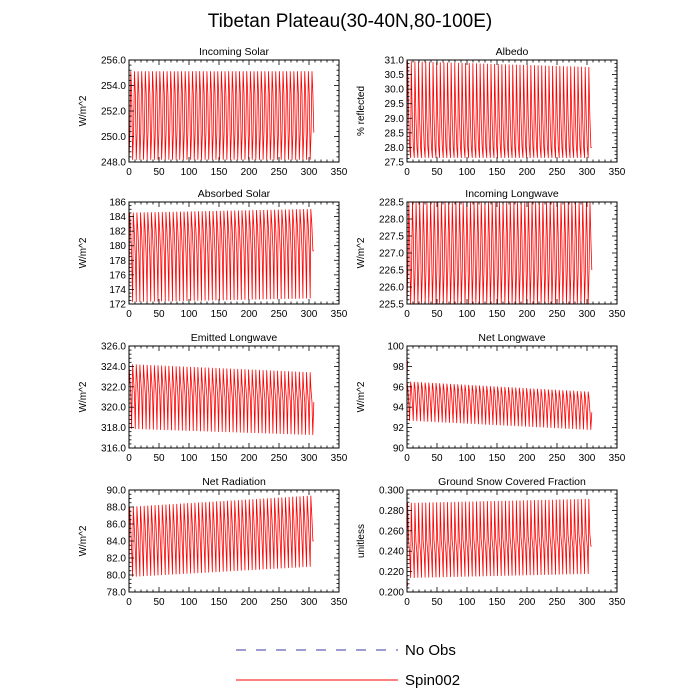  Describe the element at coordinates (395, 163) in the screenshot. I see `y-tick-label: 27.5` at that location.